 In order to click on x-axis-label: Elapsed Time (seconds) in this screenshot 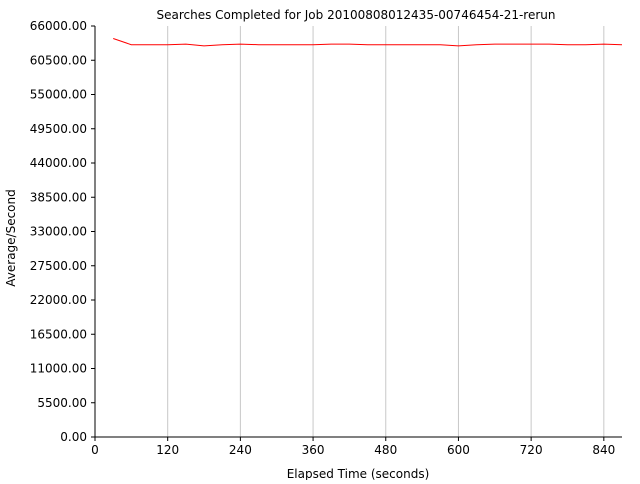, I will do `click(358, 473)`.